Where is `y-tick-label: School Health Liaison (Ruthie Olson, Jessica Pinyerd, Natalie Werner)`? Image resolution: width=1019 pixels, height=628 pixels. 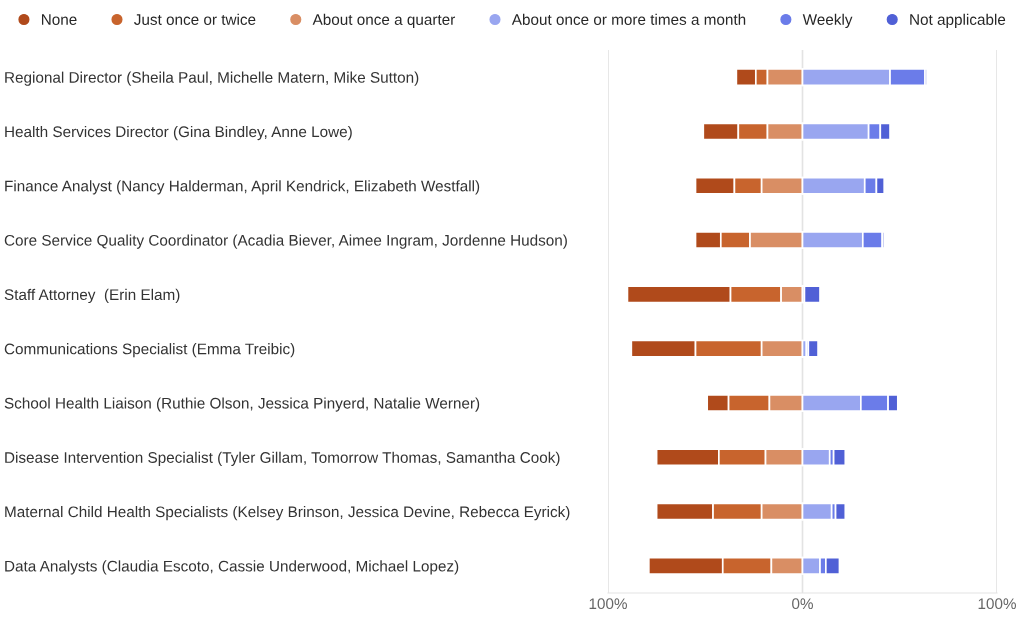 y-tick-label: School Health Liaison (Ruthie Olson, Jessica Pinyerd, Natalie Werner) is located at coordinates (242, 404).